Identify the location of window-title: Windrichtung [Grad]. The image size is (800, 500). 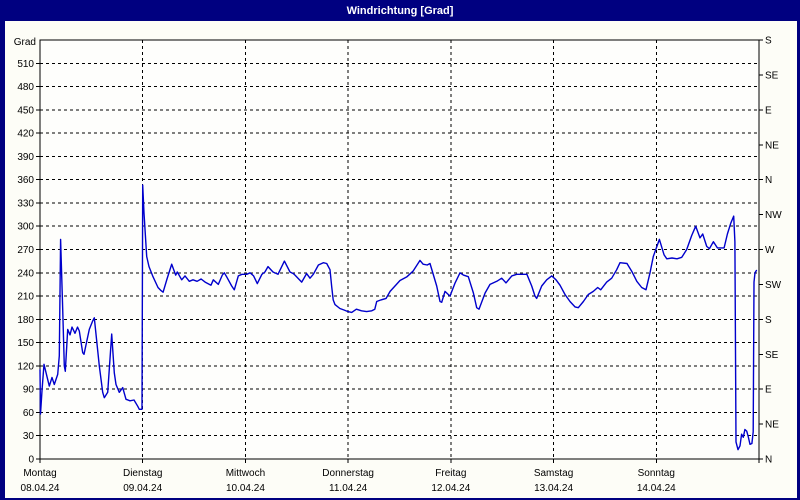
(400, 10).